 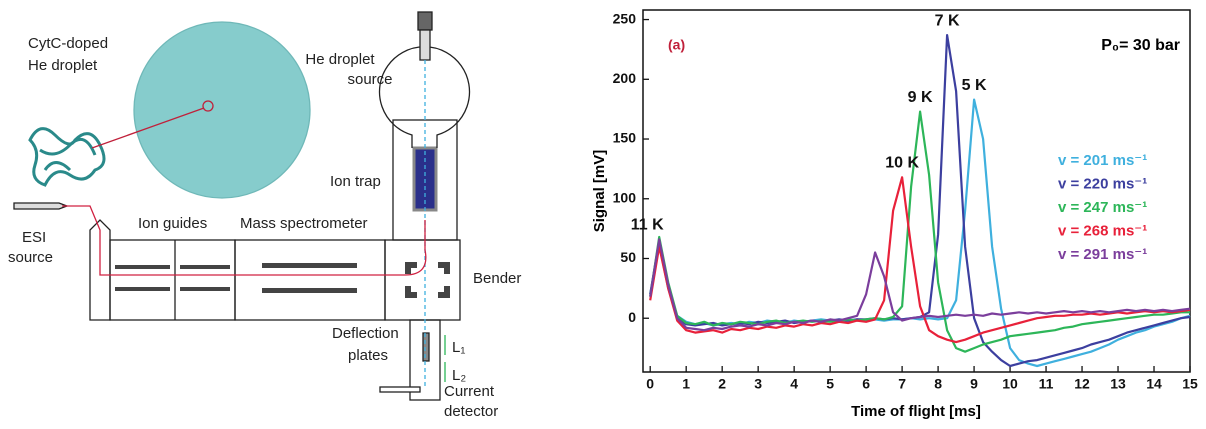 I want to click on x-tick-label: 7, so click(x=902, y=384).